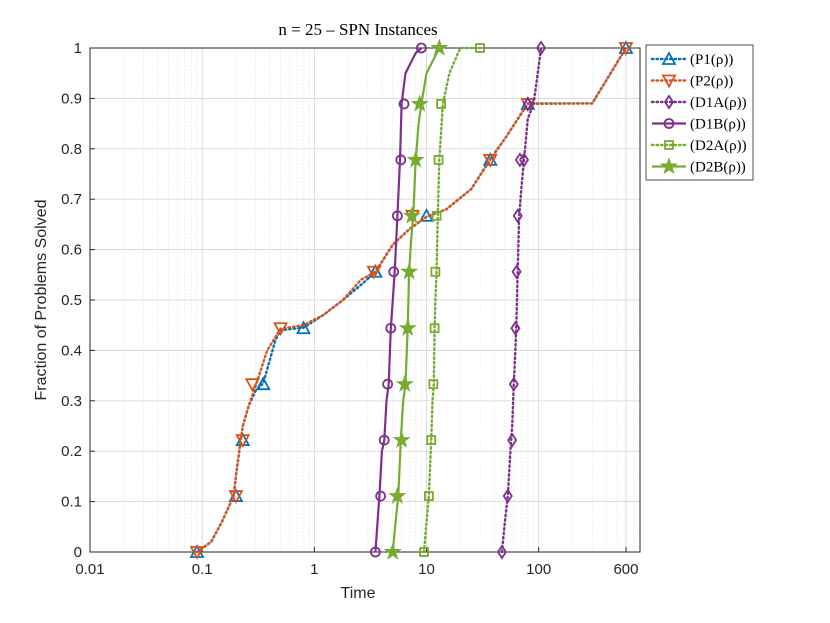 The image size is (830, 623). I want to click on series-d2b, so click(416, 299).